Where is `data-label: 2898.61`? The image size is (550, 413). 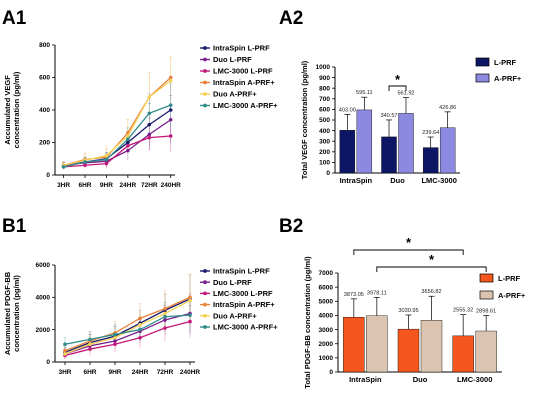 data-label: 2898.61 is located at coordinates (486, 311).